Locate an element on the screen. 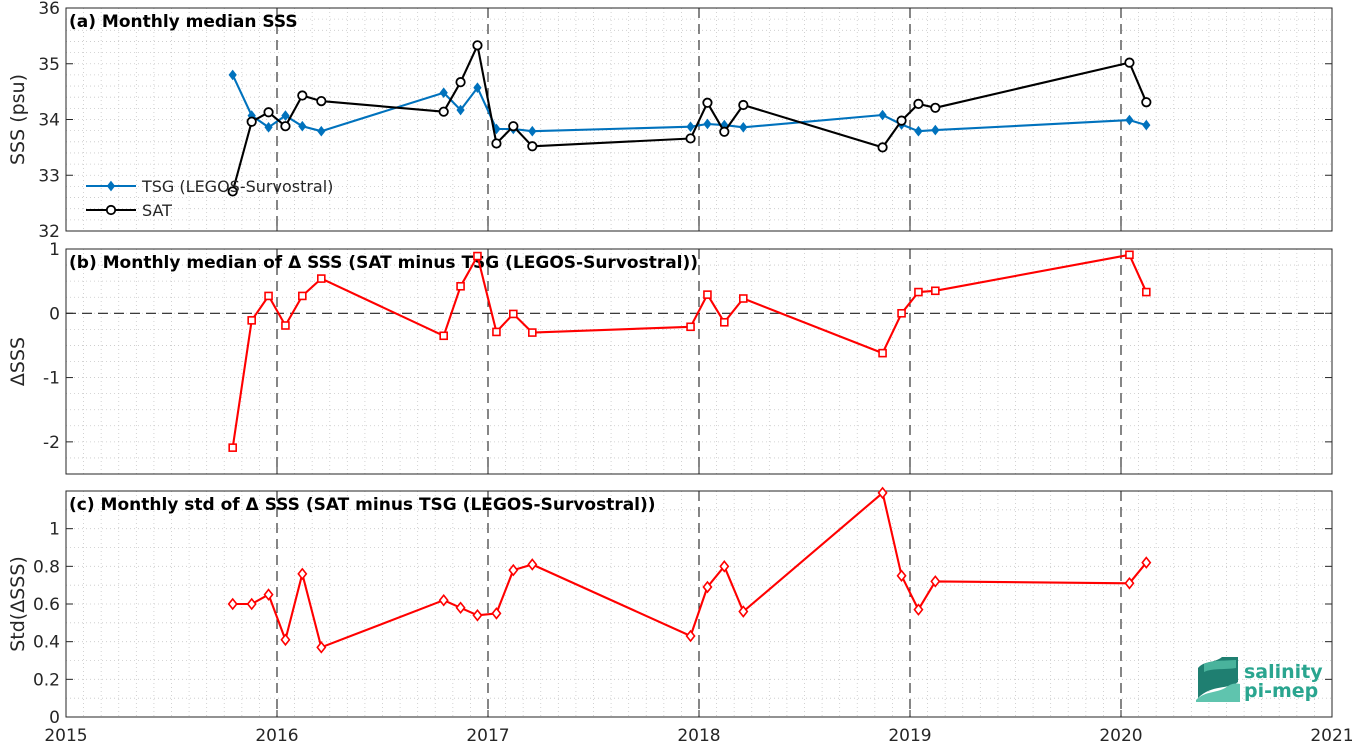 This screenshot has height=745, width=1355. y-axis-title: Std(ΔSSS) is located at coordinates (18, 604).